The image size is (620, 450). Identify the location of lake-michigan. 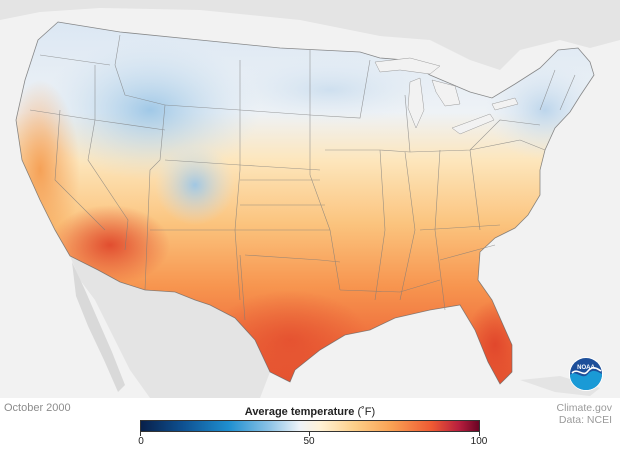
(416, 103).